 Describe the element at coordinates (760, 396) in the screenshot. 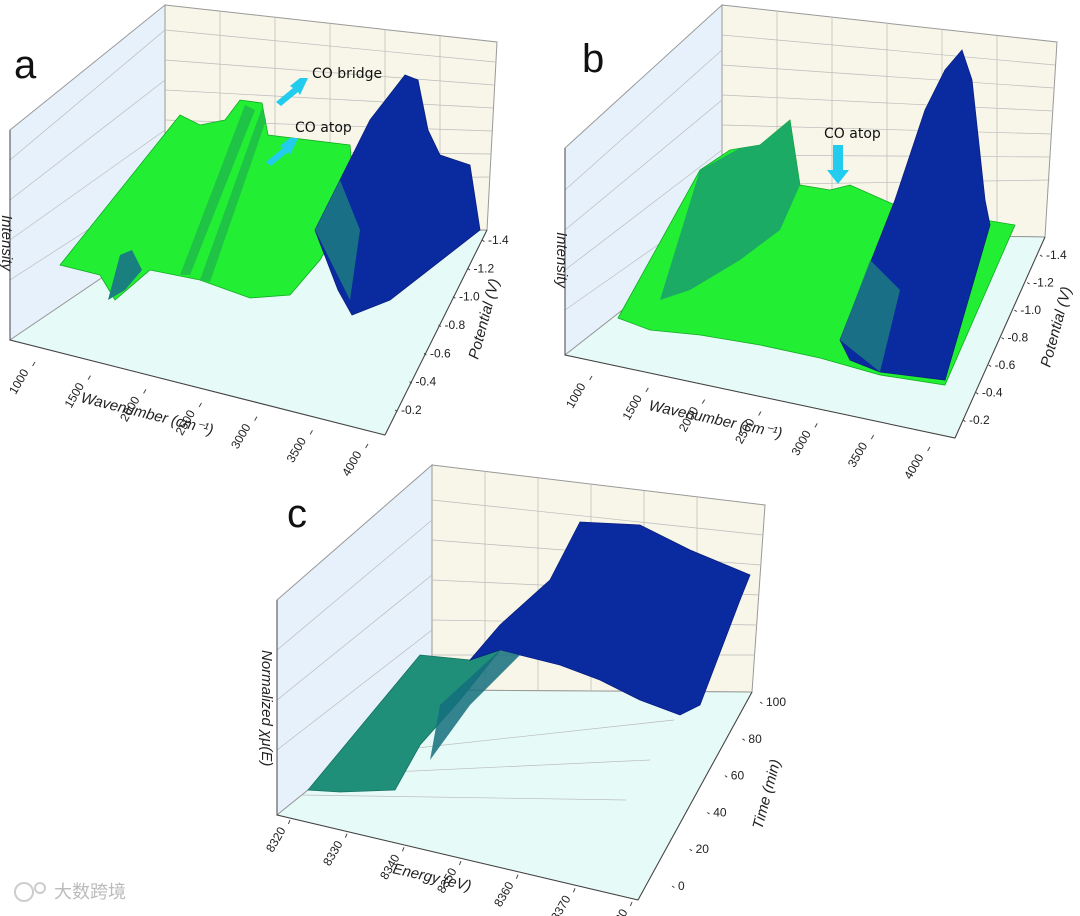

I see `panel-b-x-axis` at that location.